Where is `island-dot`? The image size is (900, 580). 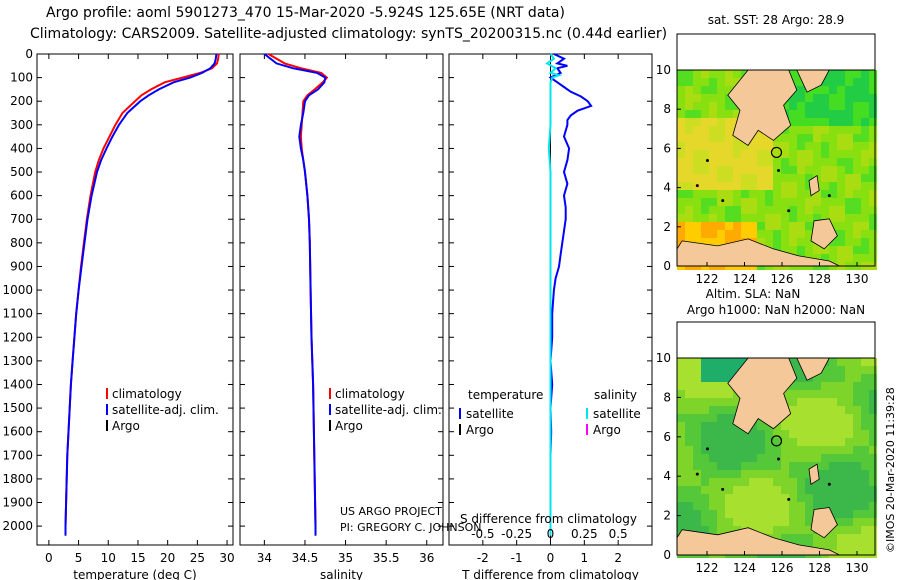
island-dot is located at coordinates (779, 459).